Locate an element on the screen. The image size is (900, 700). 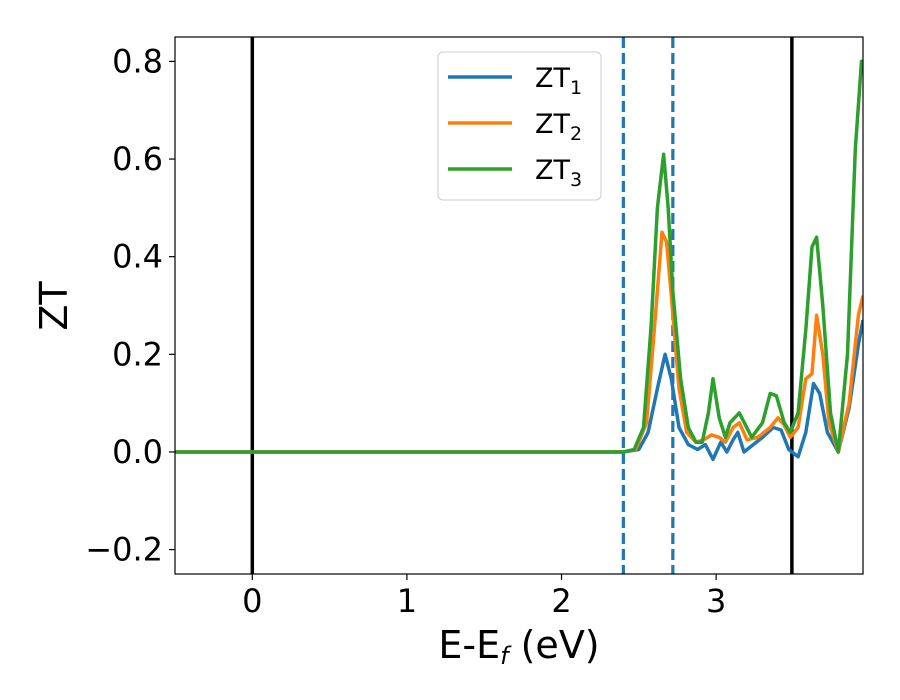
y-axis-label: ZT is located at coordinates (54, 306).